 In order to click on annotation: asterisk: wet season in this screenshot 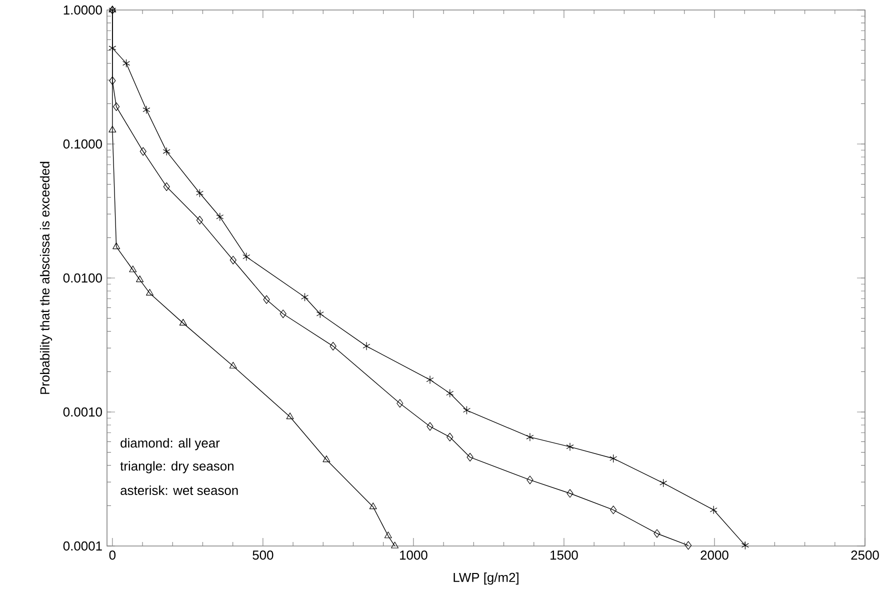, I will do `click(179, 491)`.